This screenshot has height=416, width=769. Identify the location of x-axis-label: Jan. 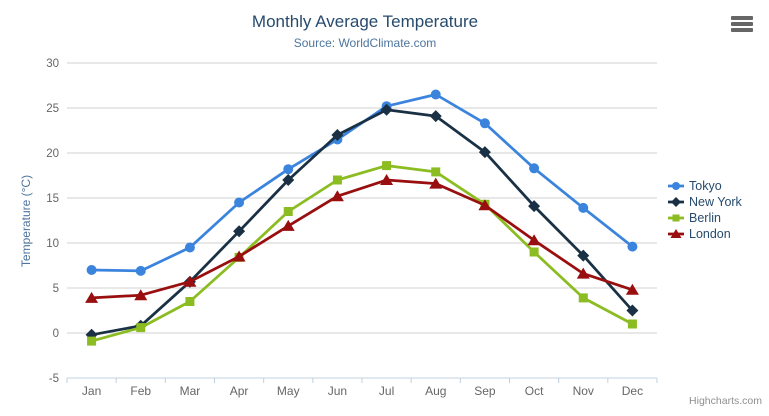
(91, 391).